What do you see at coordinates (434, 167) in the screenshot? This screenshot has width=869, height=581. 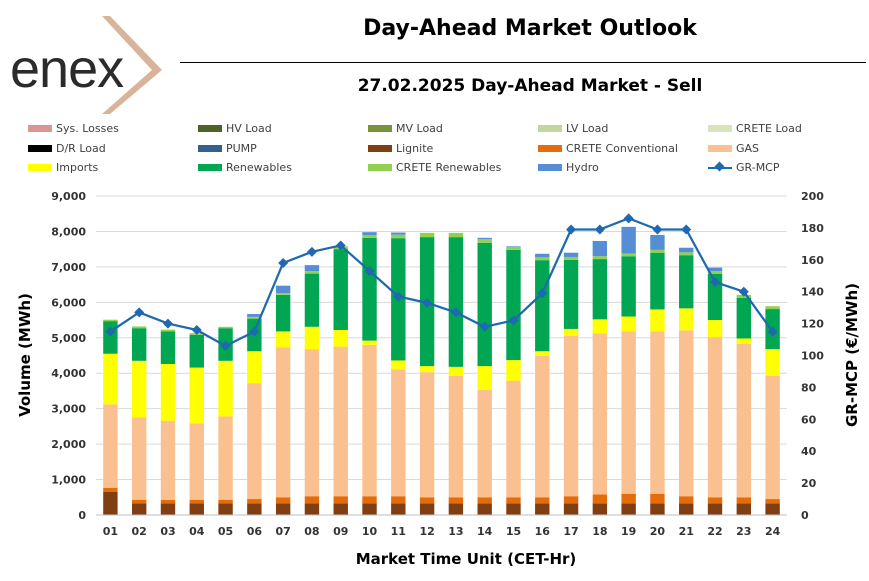 I see `legend-item: CRETE Renewables` at bounding box center [434, 167].